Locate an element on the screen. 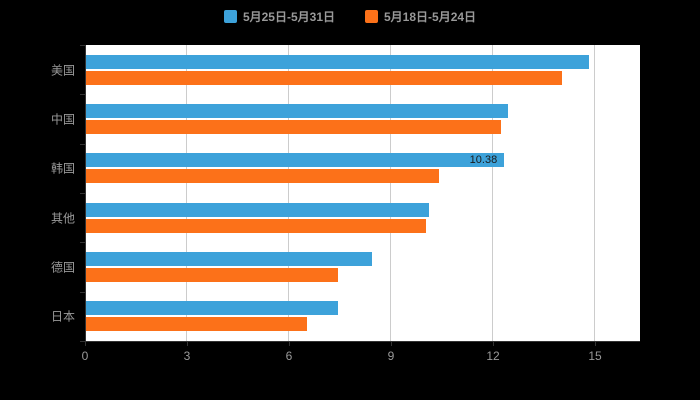  x-axis-label: 15 is located at coordinates (595, 356).